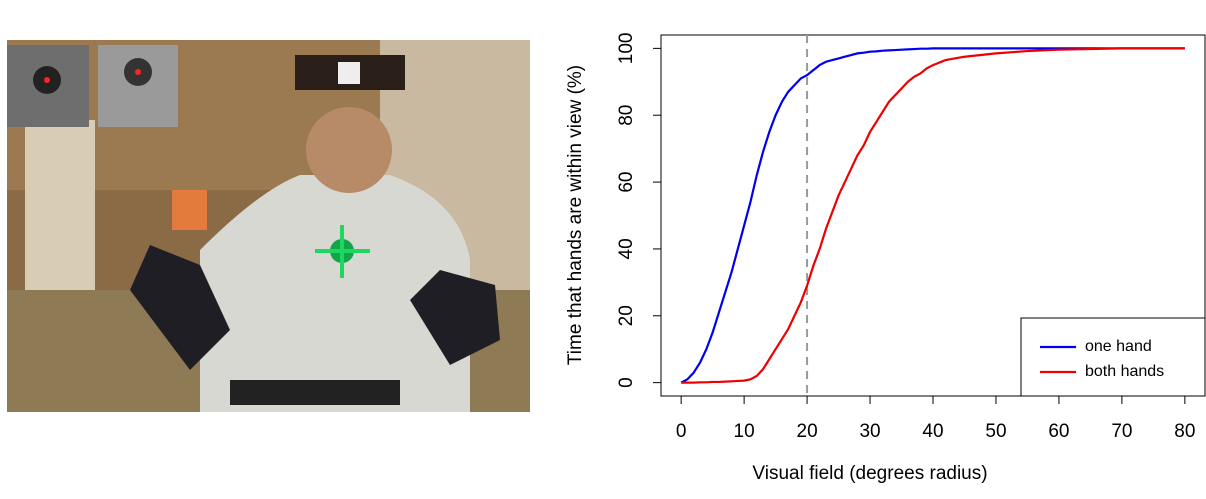 The image size is (1206, 499). What do you see at coordinates (681, 431) in the screenshot?
I see `x-tick-label: 0` at bounding box center [681, 431].